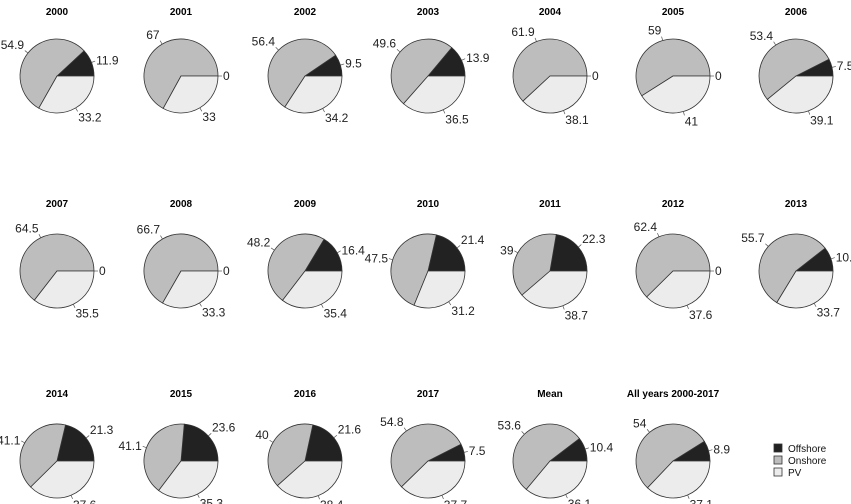 This screenshot has height=504, width=851. Describe the element at coordinates (353, 64) in the screenshot. I see `slice-label-2002-offshore: 9.5` at that location.